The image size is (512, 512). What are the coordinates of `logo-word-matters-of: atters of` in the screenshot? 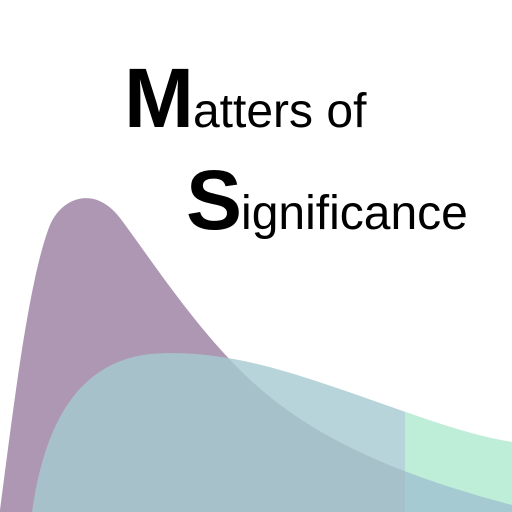 It's located at (279, 111).